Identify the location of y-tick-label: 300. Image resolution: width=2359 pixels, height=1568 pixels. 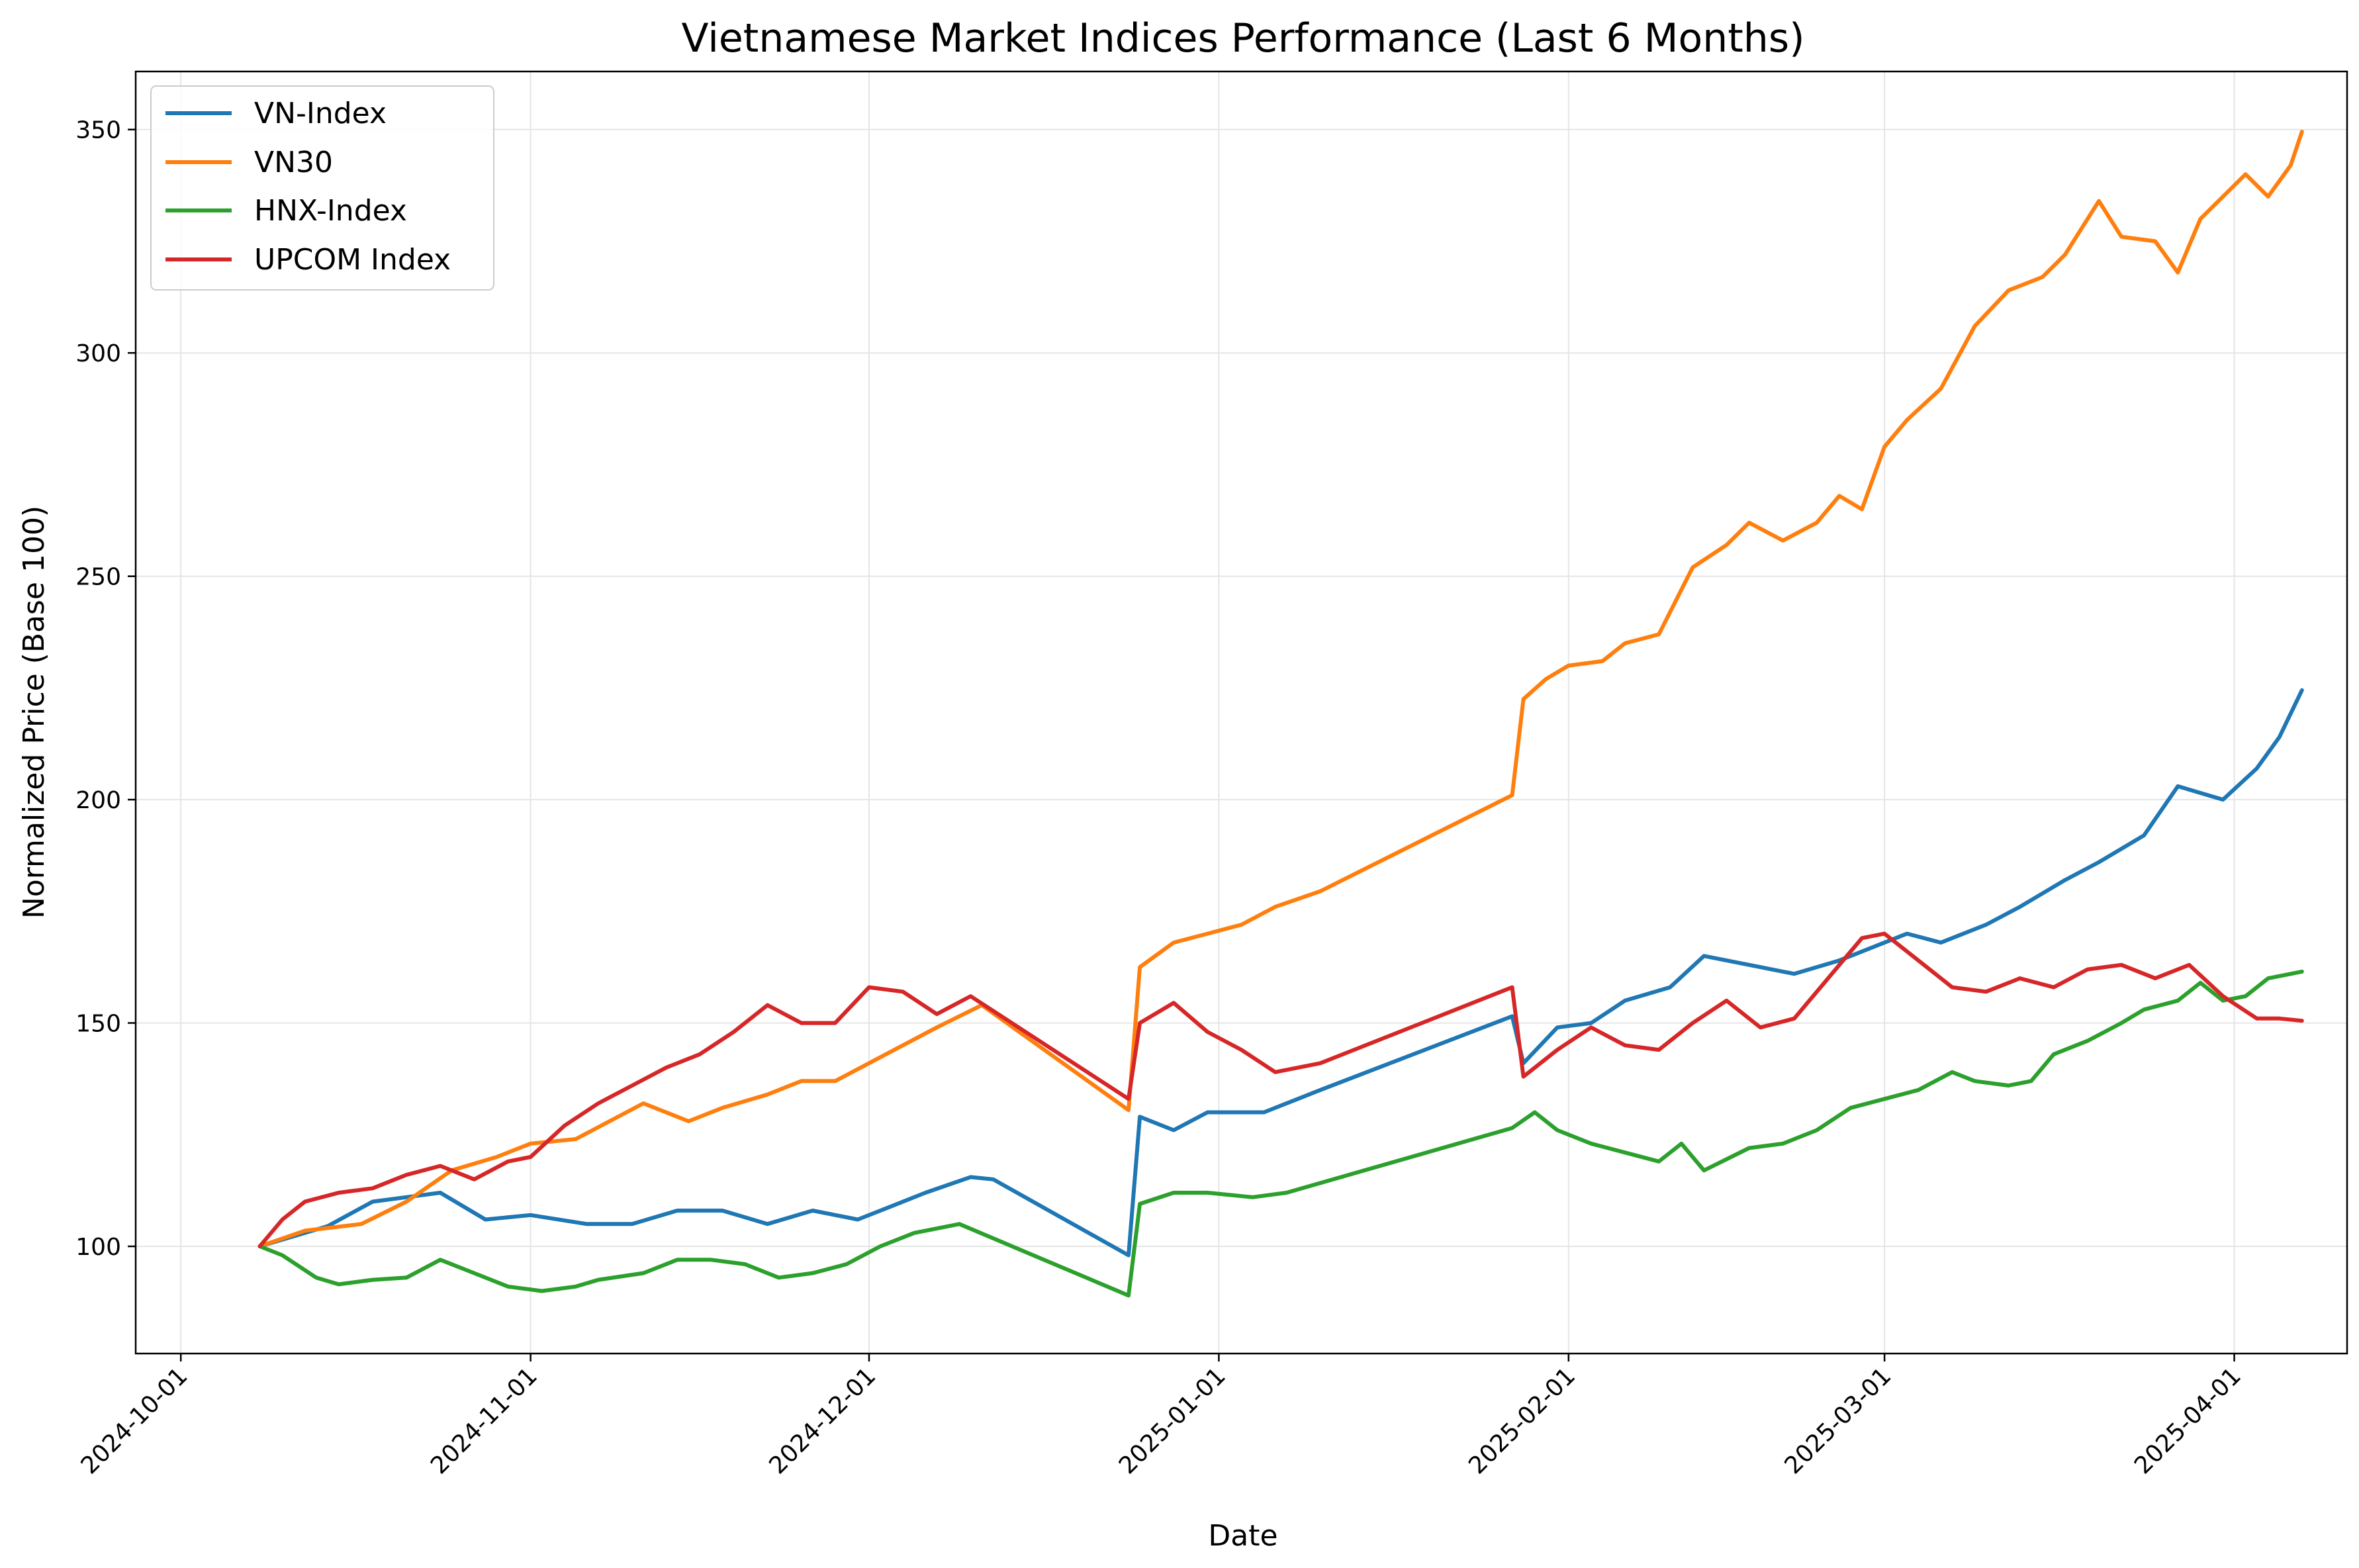
(98, 354).